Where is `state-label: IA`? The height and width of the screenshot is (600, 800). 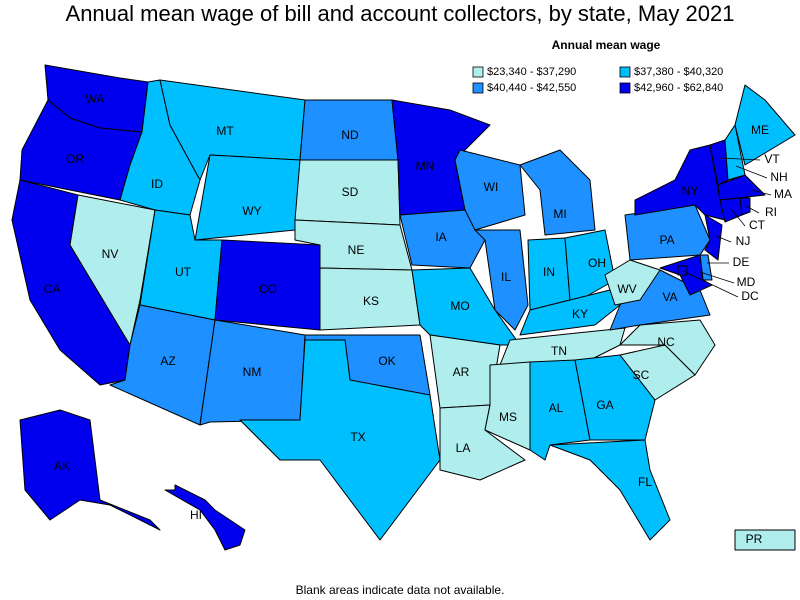
state-label: IA is located at coordinates (440, 237).